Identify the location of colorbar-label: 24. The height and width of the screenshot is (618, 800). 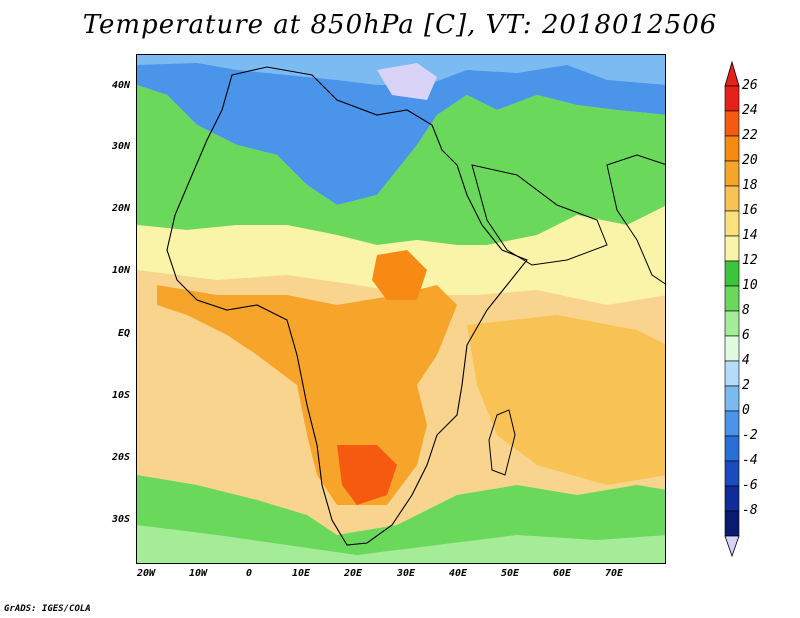
(750, 110).